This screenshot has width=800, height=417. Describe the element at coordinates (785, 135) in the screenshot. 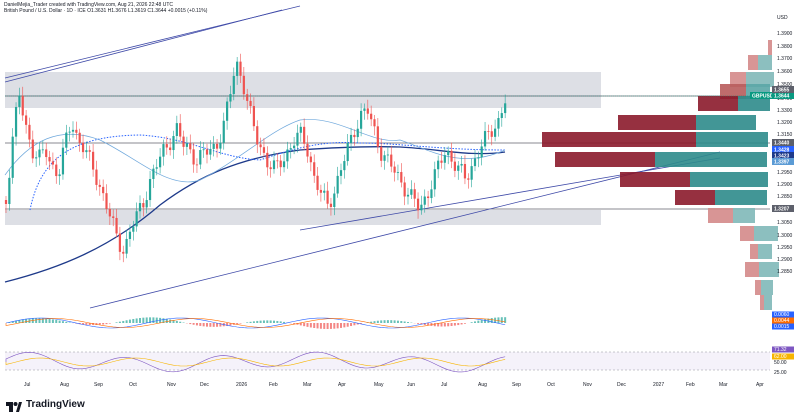

I see `price-label: 1.3150` at that location.